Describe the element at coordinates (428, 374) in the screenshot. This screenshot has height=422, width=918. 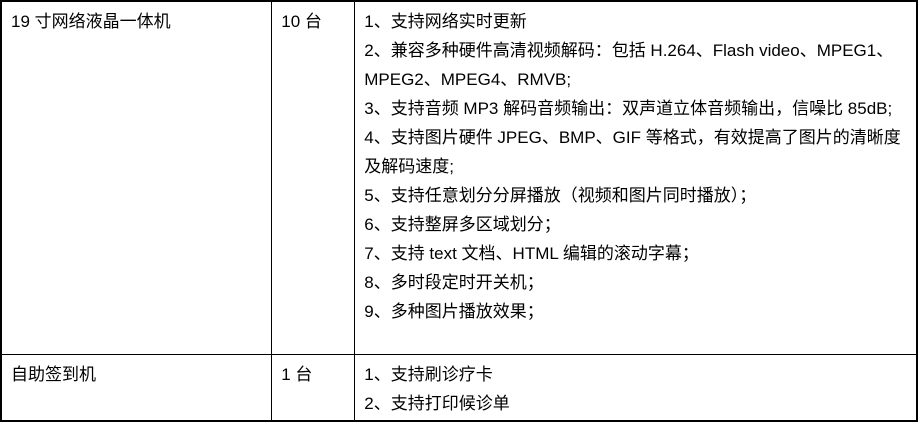
I see `feature-line: 1、支持刷诊疗卡` at that location.